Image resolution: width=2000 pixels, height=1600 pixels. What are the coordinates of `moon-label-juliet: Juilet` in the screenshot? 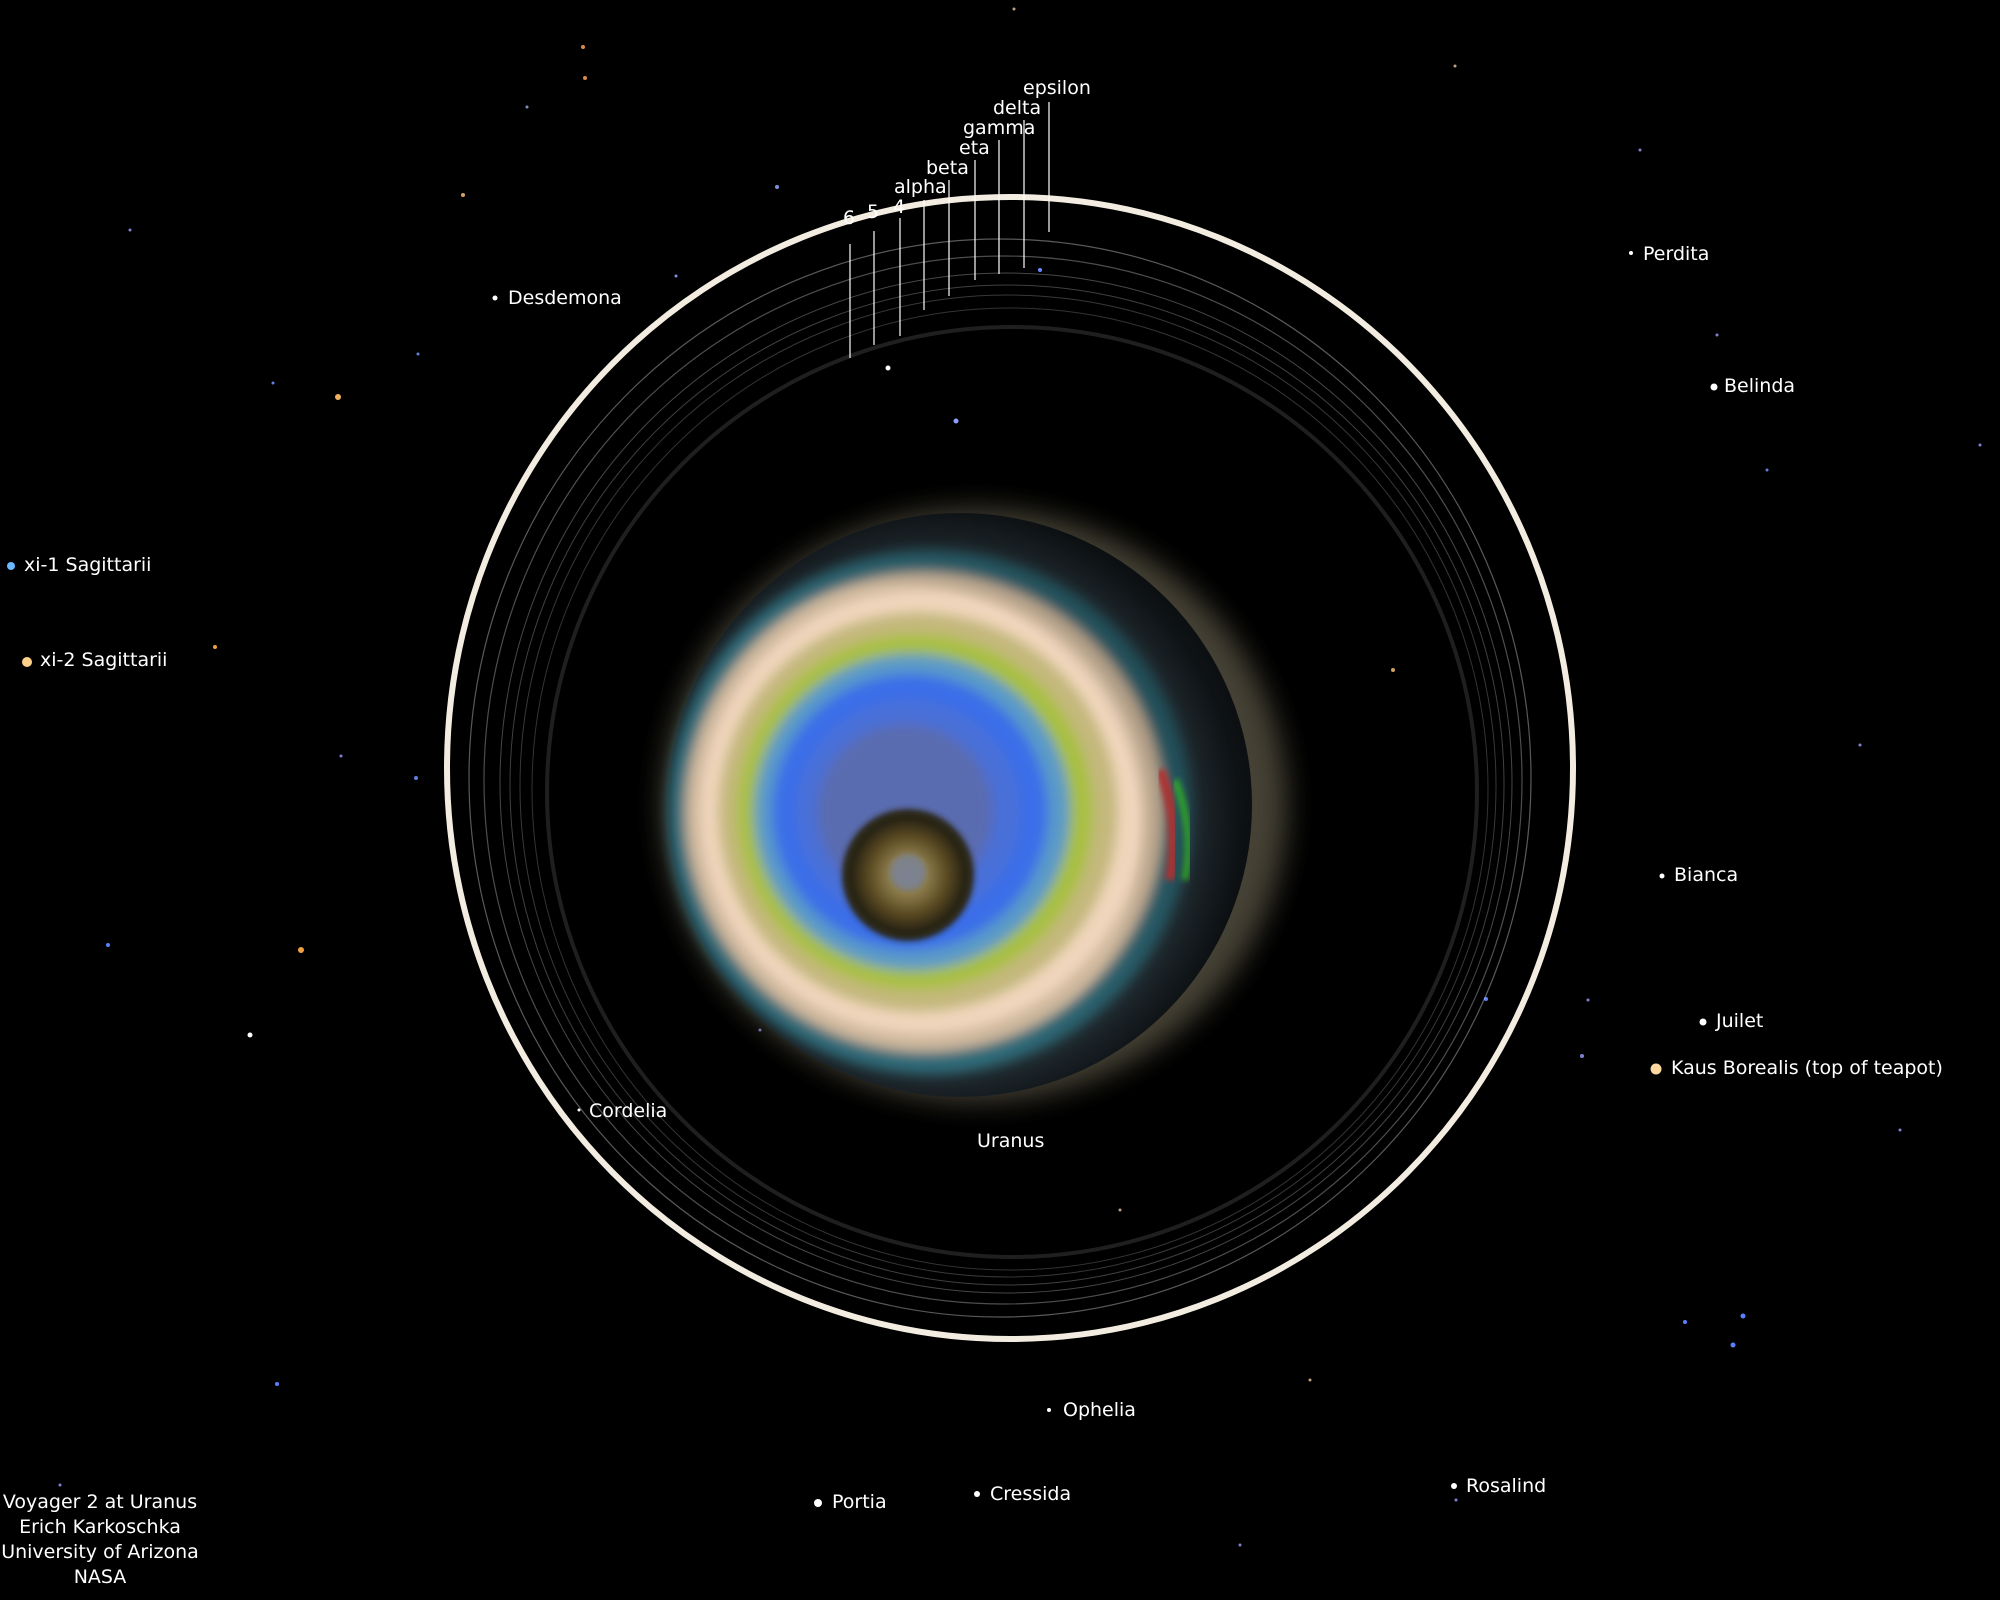 It's located at (1739, 1021).